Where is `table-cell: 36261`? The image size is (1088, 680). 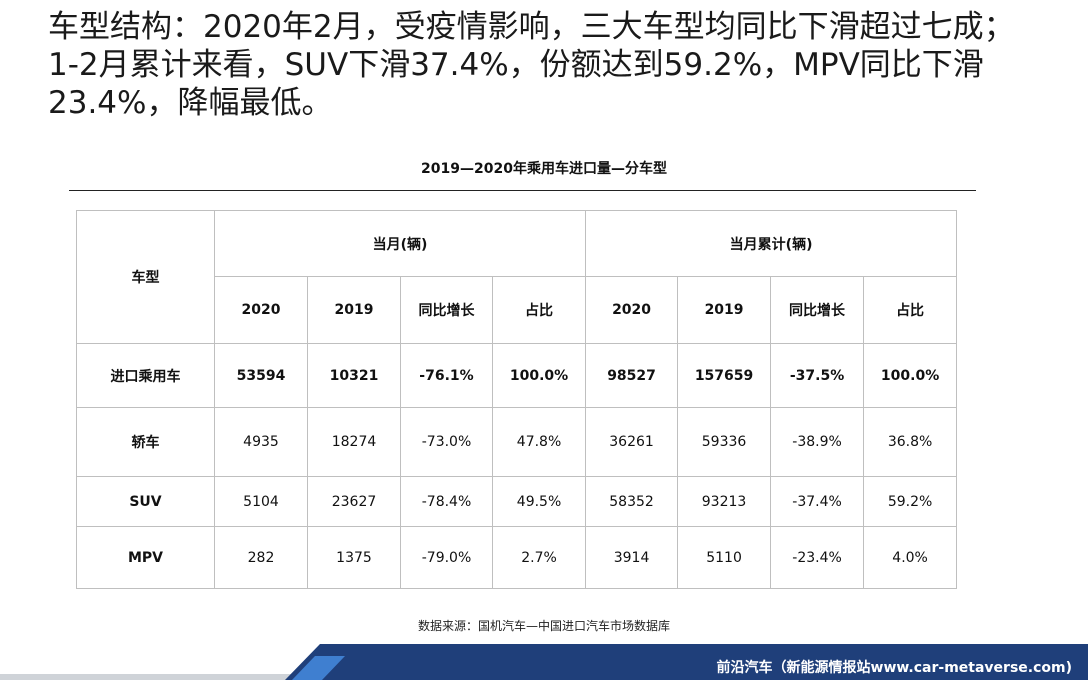 table-cell: 36261 is located at coordinates (632, 442).